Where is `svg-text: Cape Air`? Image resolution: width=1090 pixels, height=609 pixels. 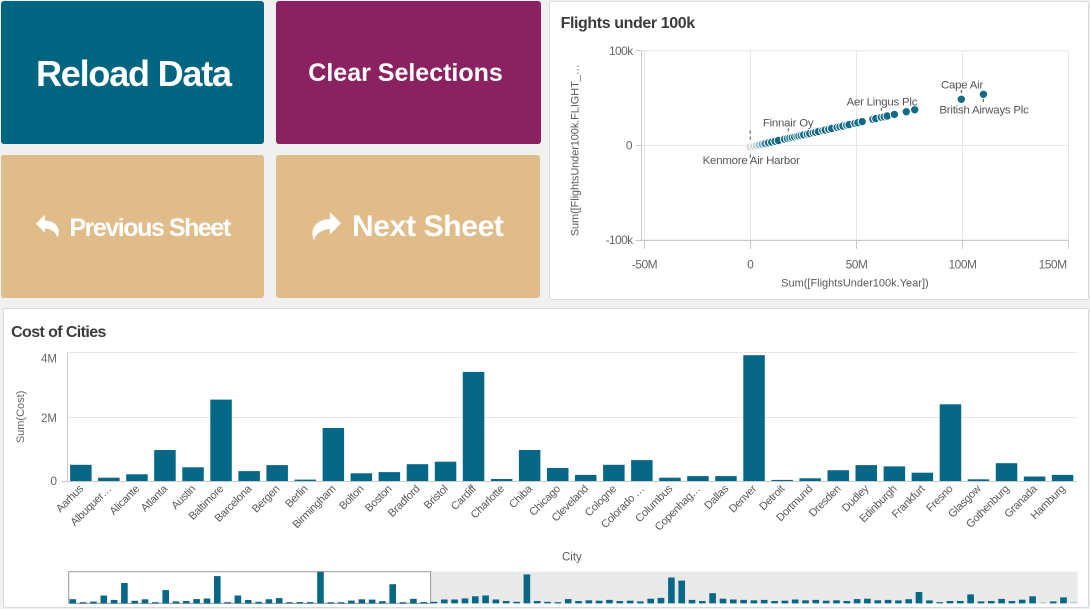
svg-text: Cape Air is located at coordinates (962, 86).